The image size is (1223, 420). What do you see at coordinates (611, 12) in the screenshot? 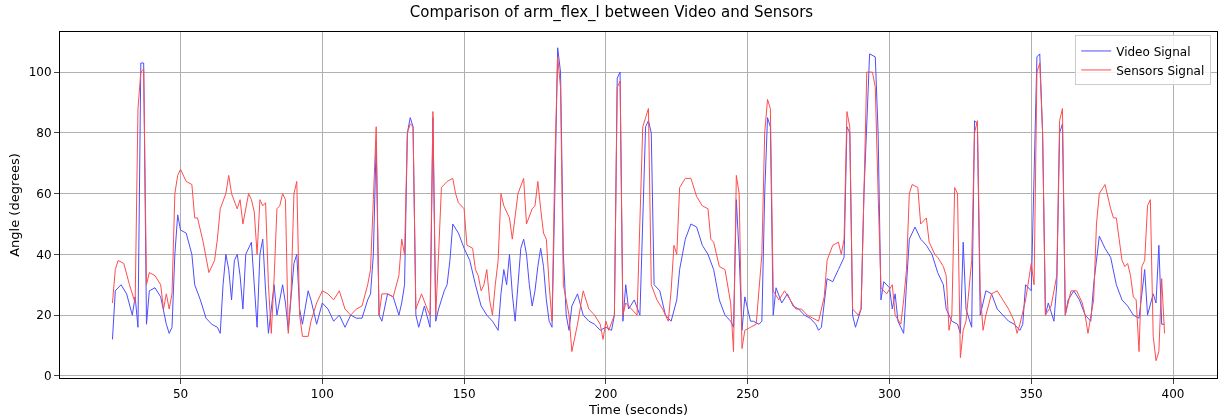
I see `chart-title: Comparison of arm_flex_l between Video and Sensors` at bounding box center [611, 12].